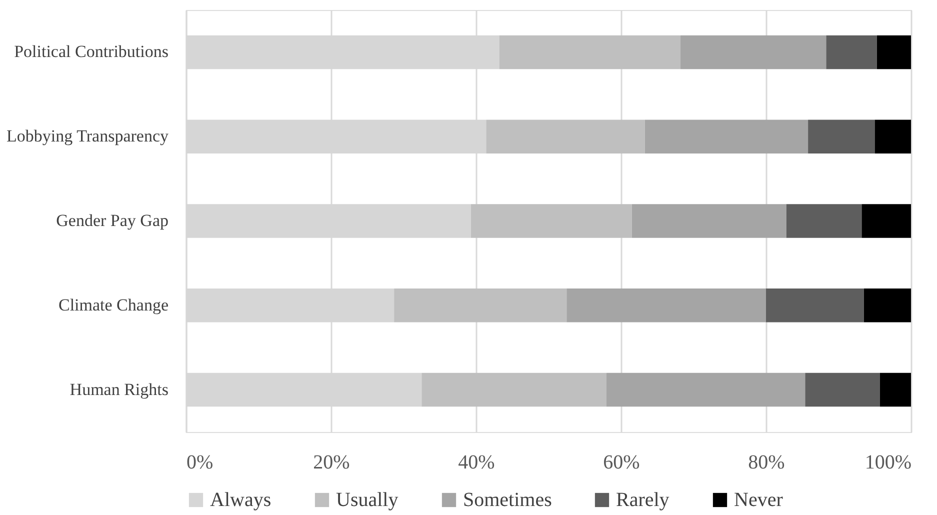 This screenshot has height=515, width=937. I want to click on x-tick-label: 0%, so click(200, 463).